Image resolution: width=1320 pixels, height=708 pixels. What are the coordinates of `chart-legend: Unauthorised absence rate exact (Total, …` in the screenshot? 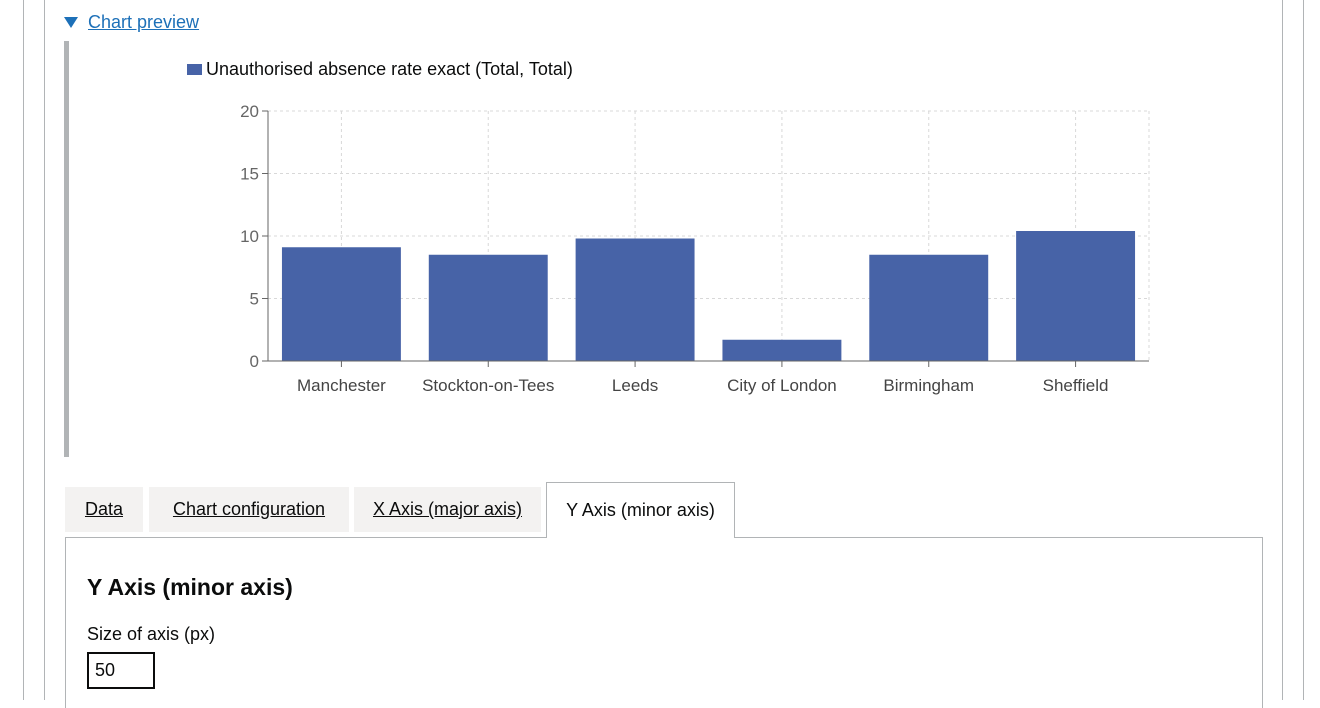 It's located at (380, 69).